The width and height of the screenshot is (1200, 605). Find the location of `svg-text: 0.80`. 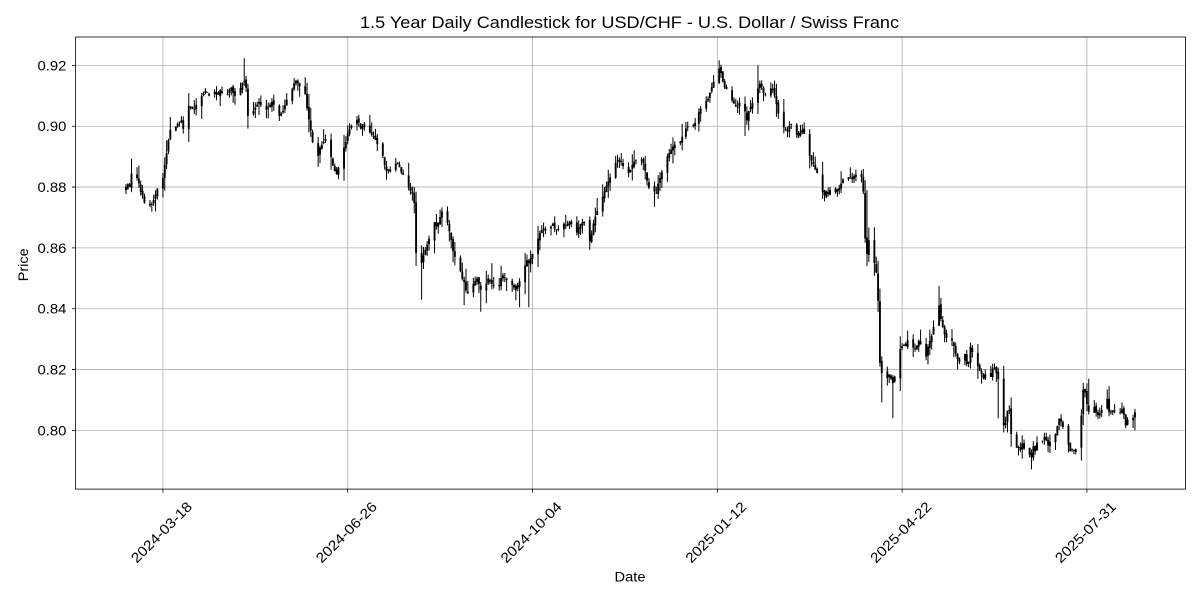

svg-text: 0.80 is located at coordinates (52, 430).